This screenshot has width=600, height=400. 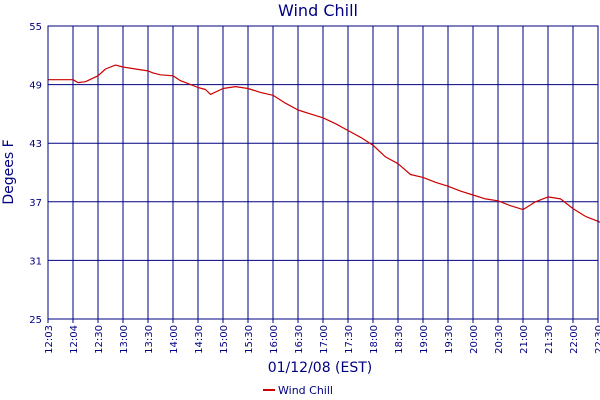 What do you see at coordinates (299, 339) in the screenshot?
I see `x-tick-label: 16:30` at bounding box center [299, 339].